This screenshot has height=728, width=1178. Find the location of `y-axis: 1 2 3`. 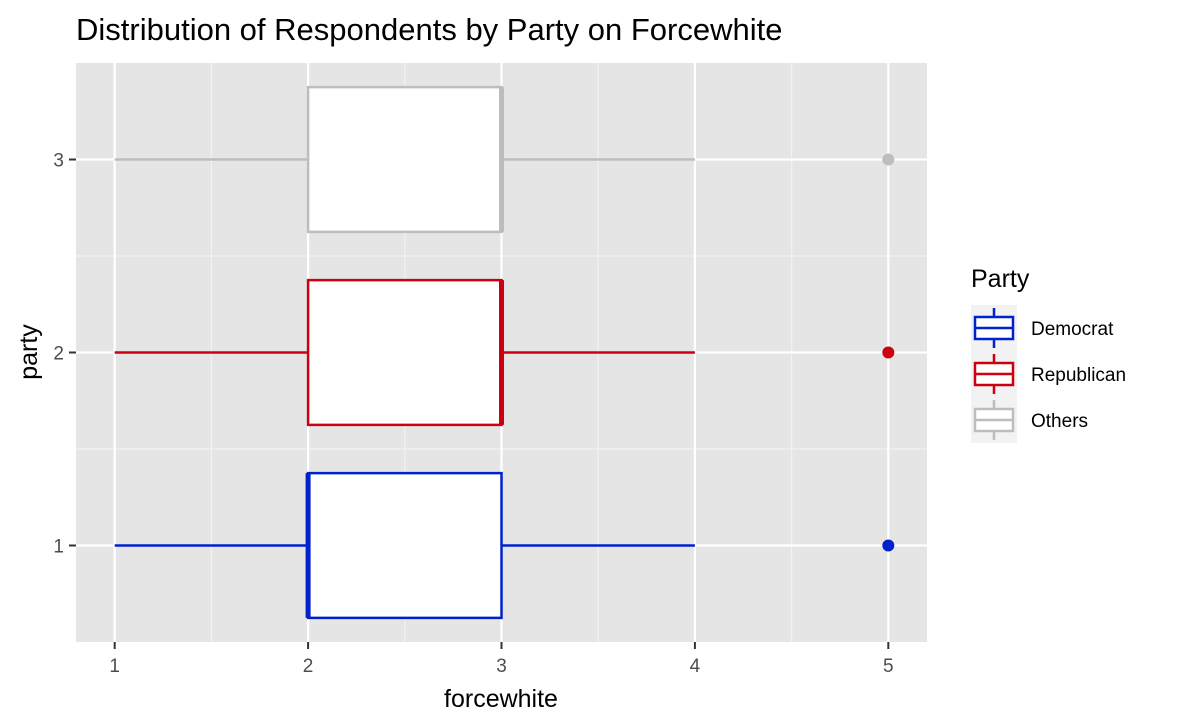

y-axis: 1 2 3 is located at coordinates (64, 354).